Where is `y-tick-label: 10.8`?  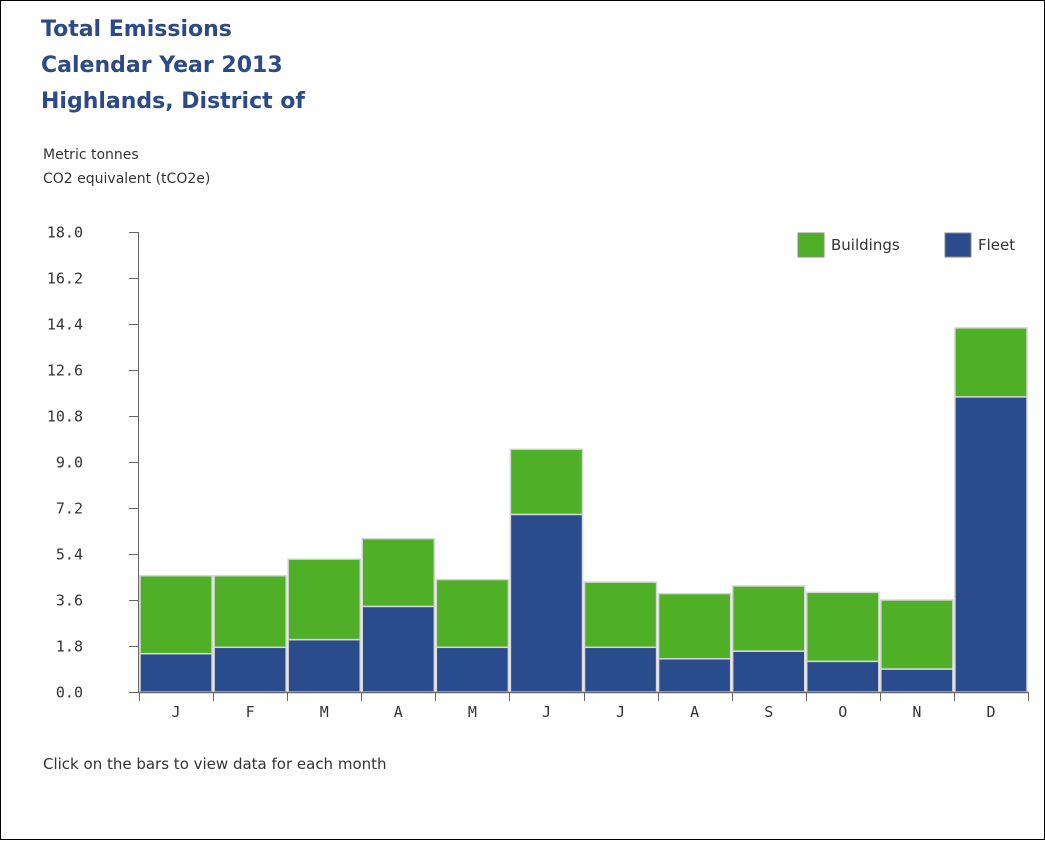
y-tick-label: 10.8 is located at coordinates (65, 417).